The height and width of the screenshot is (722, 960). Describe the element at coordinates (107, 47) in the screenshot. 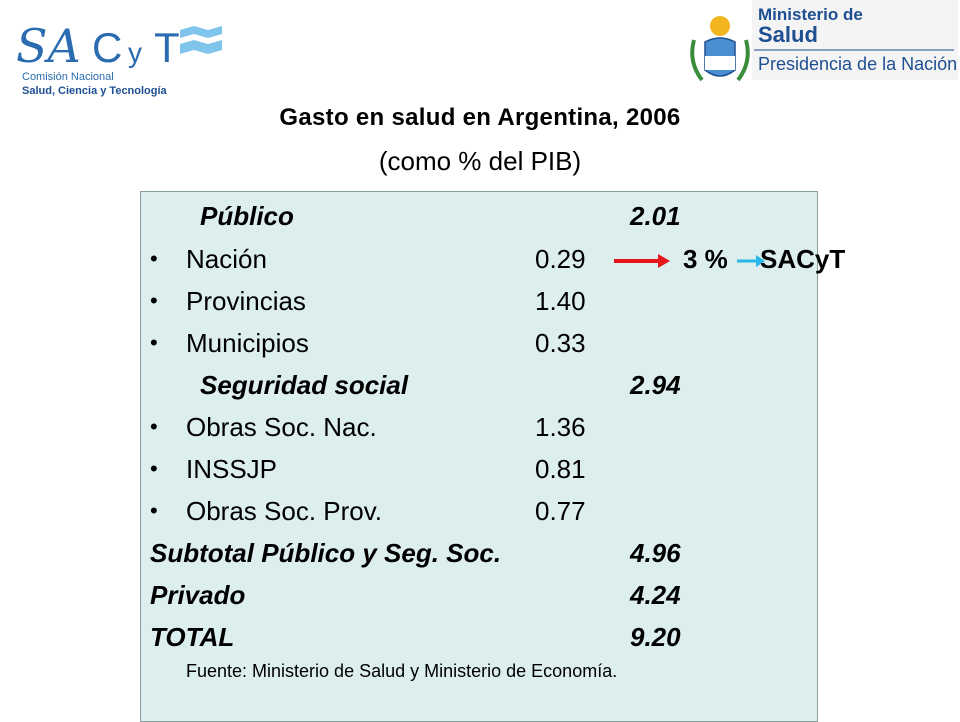

I see `svg-text: C` at that location.